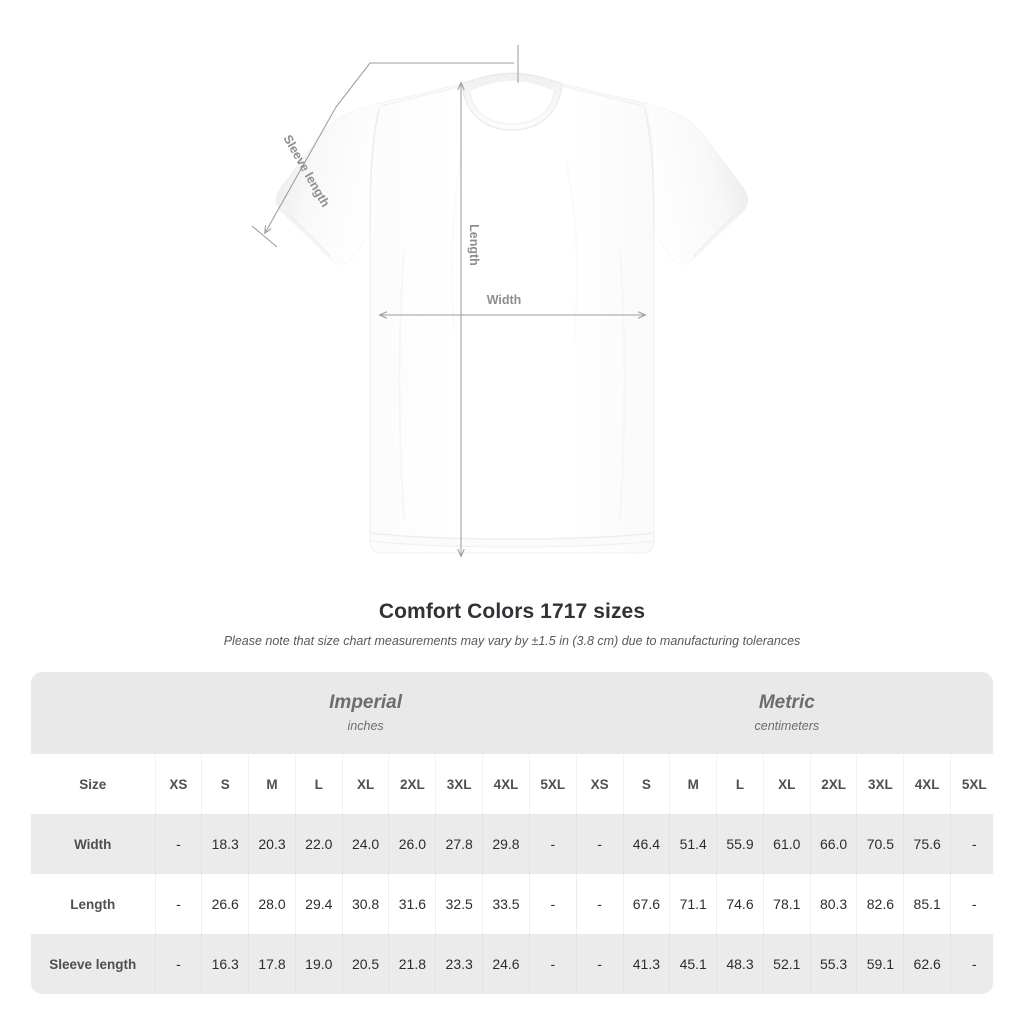  What do you see at coordinates (833, 964) in the screenshot?
I see `cell-sleeve-metric-2xl: 55.3` at bounding box center [833, 964].